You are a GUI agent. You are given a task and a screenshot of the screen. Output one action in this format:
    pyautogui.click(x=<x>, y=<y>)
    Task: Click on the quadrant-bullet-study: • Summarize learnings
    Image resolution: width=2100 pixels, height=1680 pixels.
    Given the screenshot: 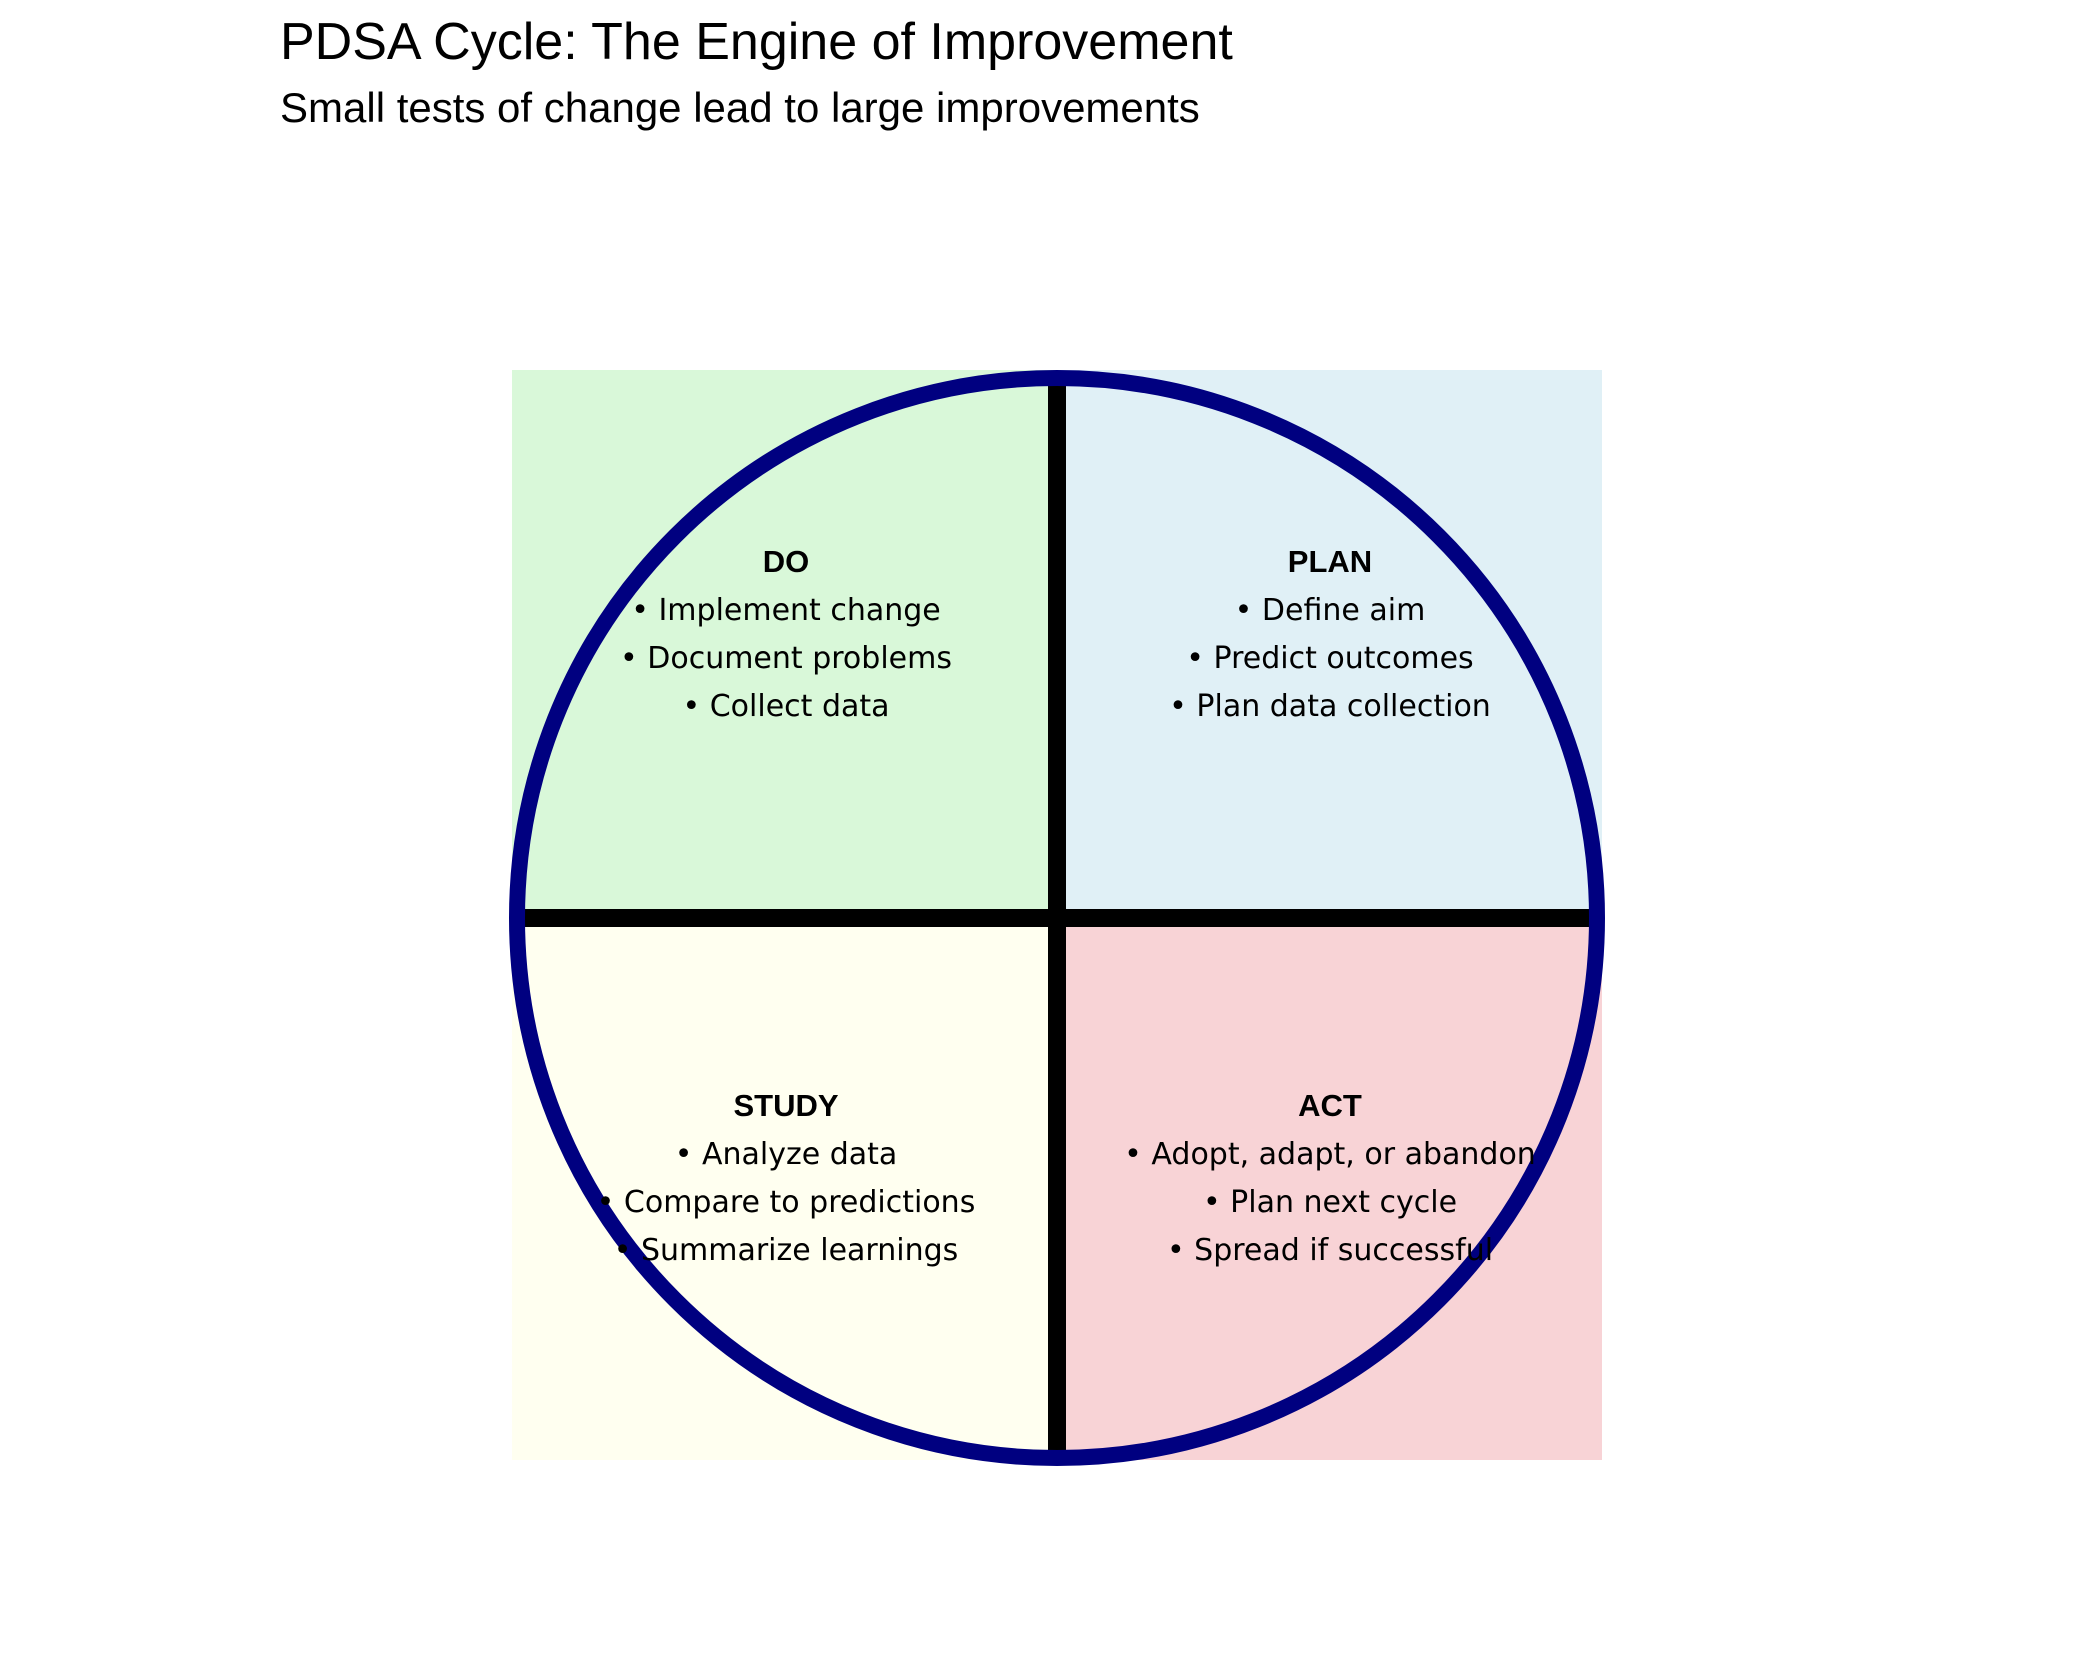 What is the action you would take?
    pyautogui.click(x=786, y=1250)
    